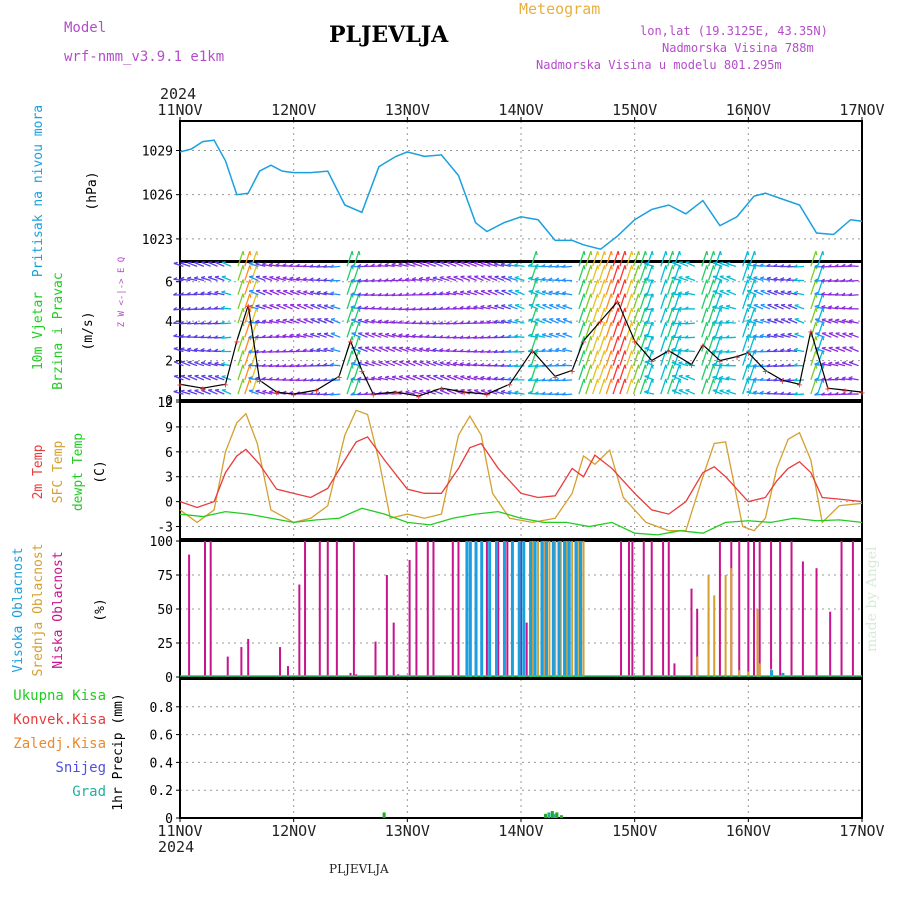 The width and height of the screenshot is (900, 900). Describe the element at coordinates (487, 395) in the screenshot. I see `wind-gust-marker: +` at that location.